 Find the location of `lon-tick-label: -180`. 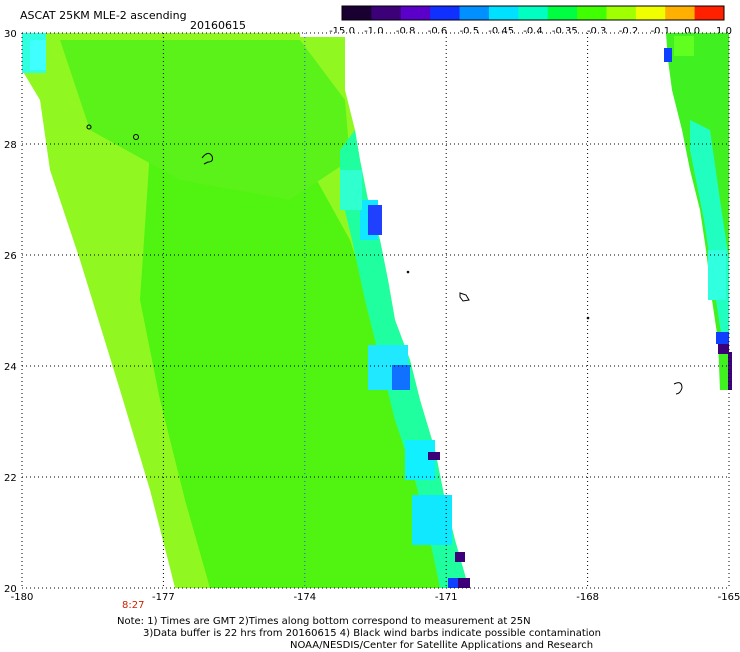

lon-tick-label: -180 is located at coordinates (22, 597).